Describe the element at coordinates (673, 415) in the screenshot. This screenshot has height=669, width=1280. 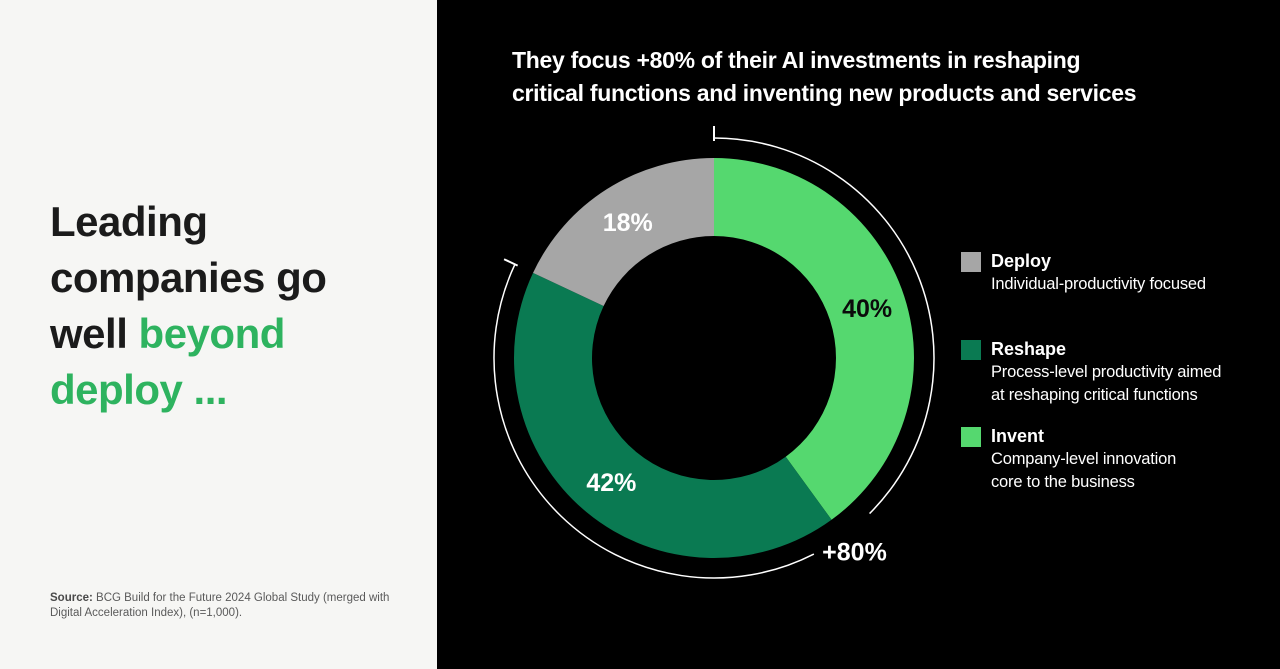
I see `donut-segment-reshape` at that location.